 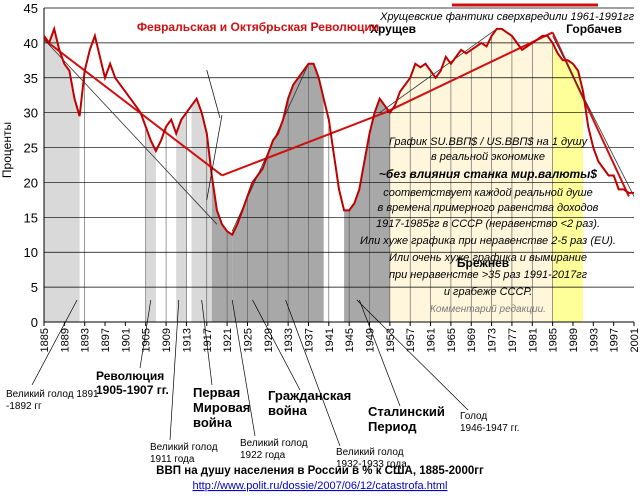 I want to click on x-tick-label: 2001, so click(x=634, y=340).